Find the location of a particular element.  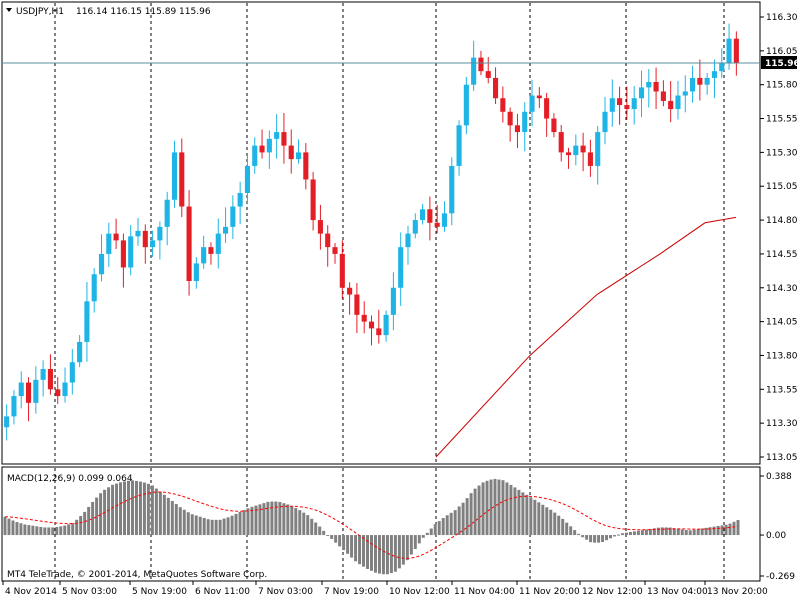

time-tick-label: 4 Nov 2014 is located at coordinates (31, 592).